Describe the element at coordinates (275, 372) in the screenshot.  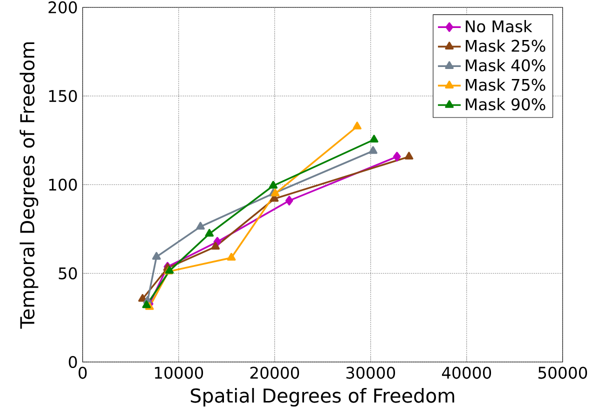
I see `x-tick-label: 20000` at that location.